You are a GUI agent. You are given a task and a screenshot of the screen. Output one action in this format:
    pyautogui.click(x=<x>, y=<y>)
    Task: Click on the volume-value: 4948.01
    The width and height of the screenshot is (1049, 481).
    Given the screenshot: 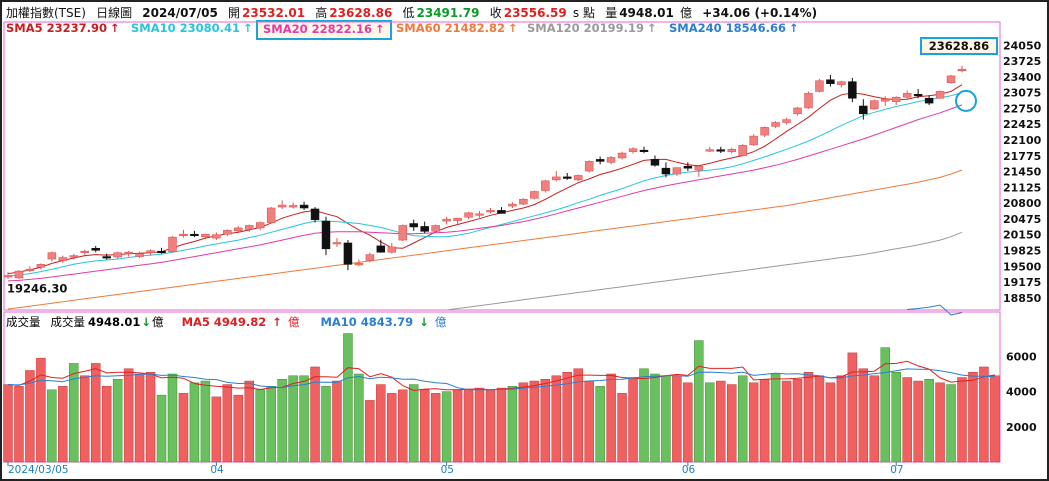 What is the action you would take?
    pyautogui.click(x=646, y=13)
    